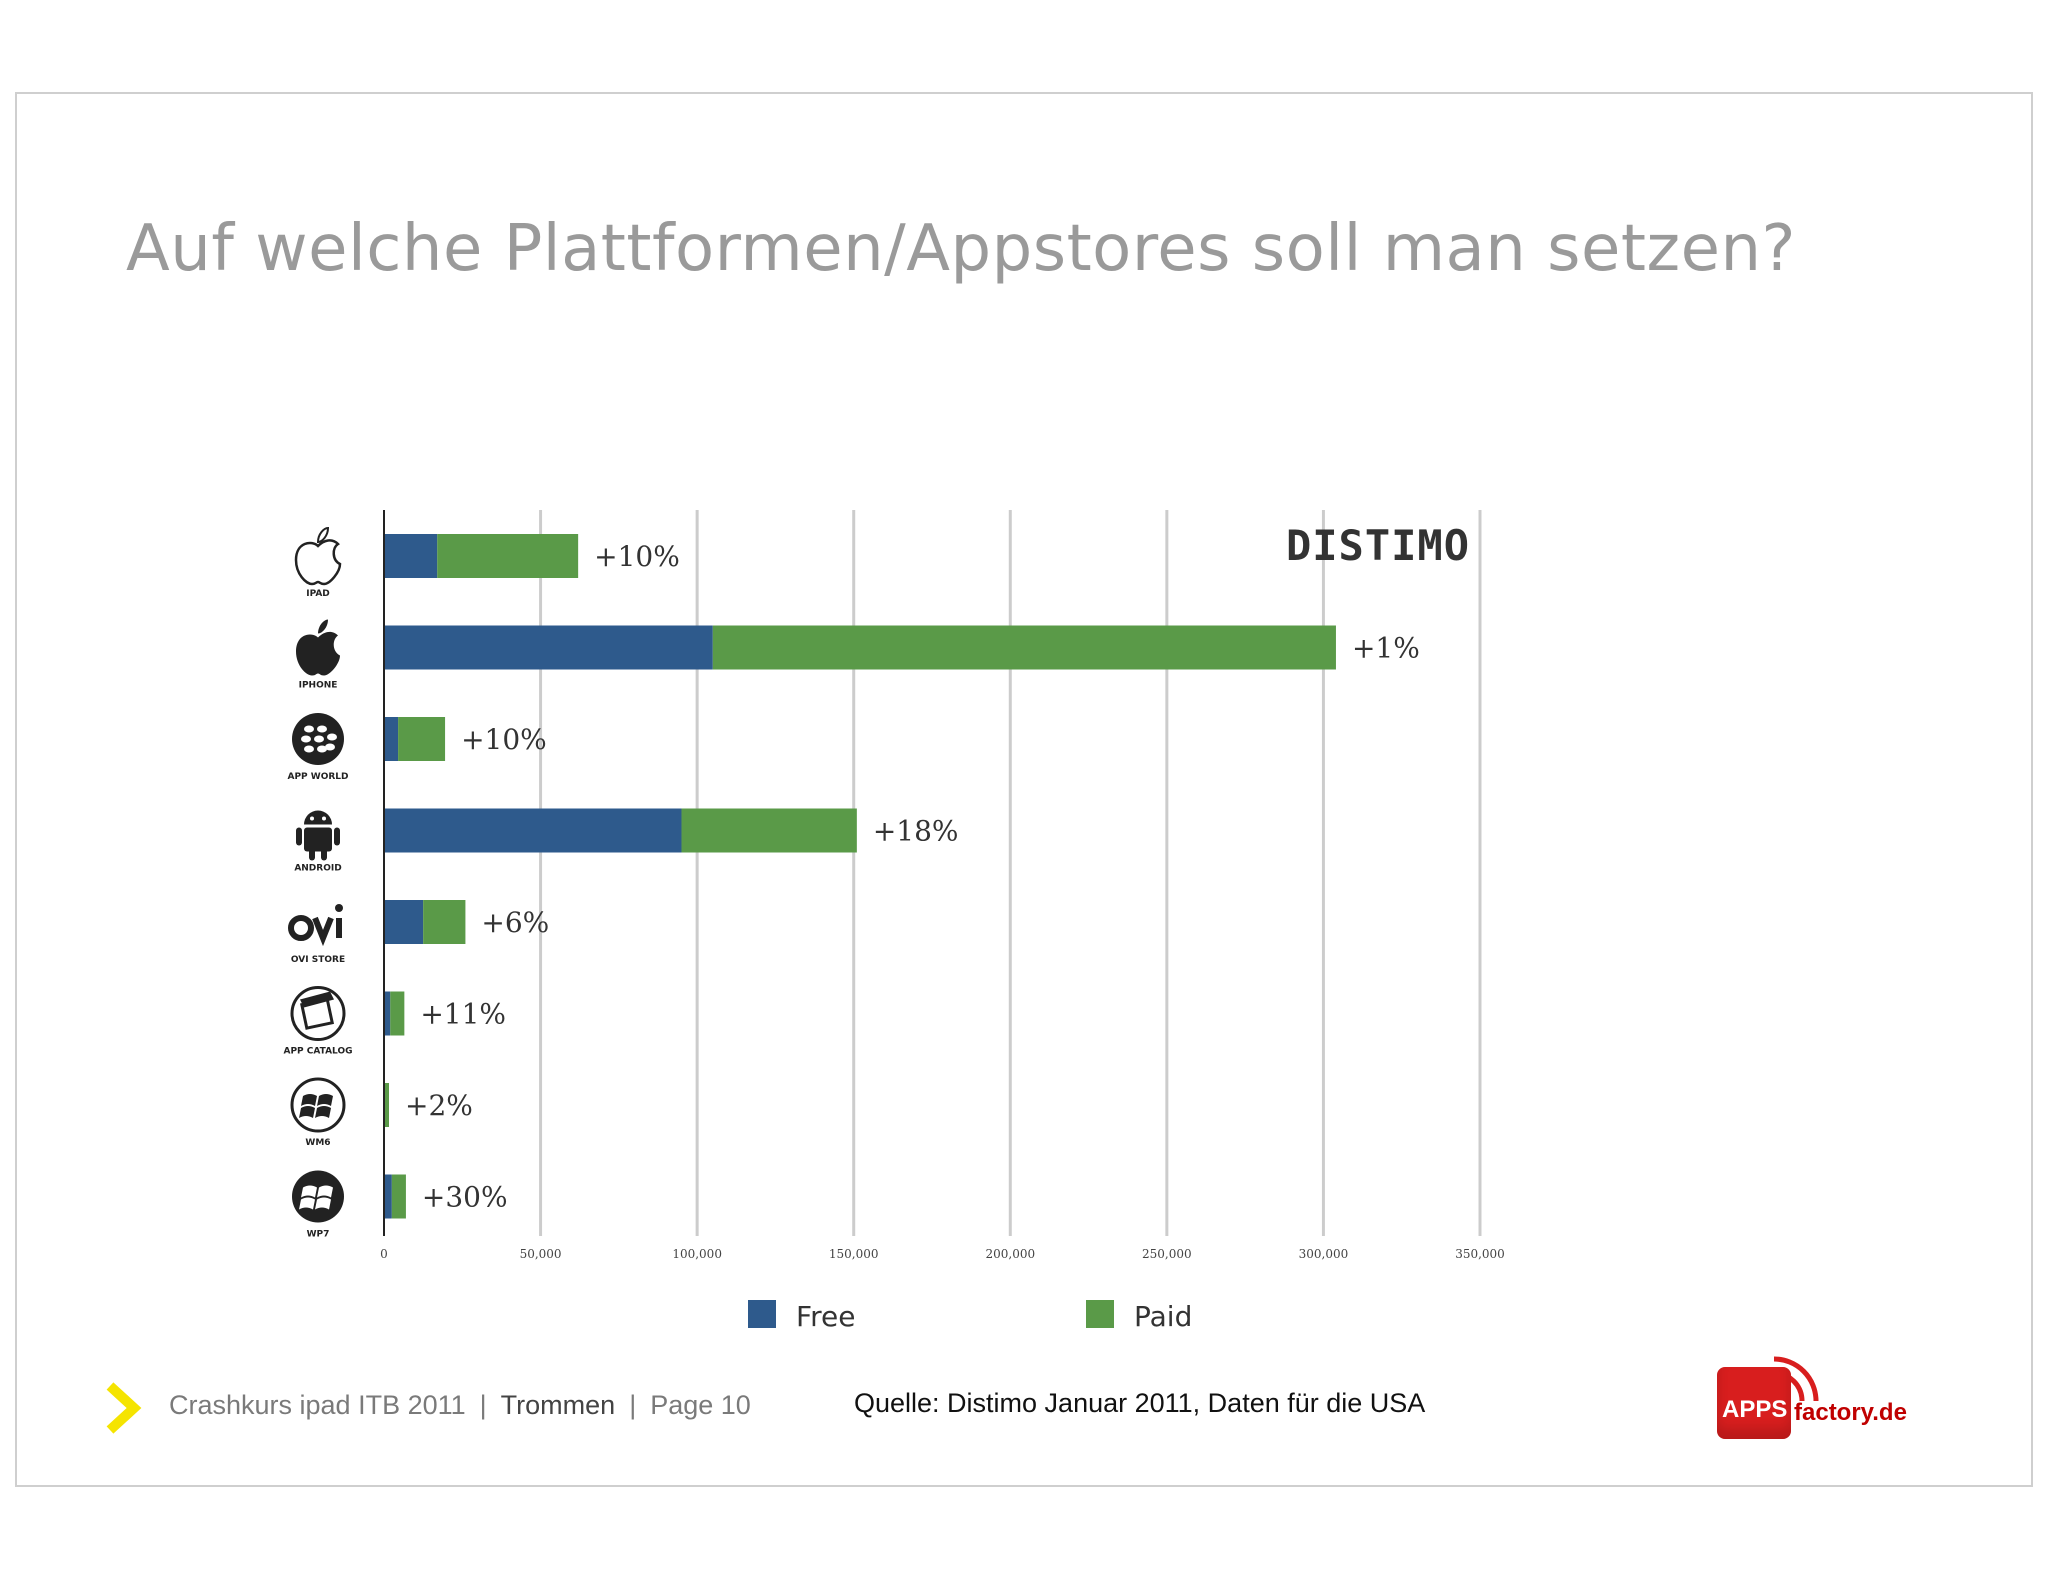 The image size is (2048, 1582). What do you see at coordinates (1163, 1316) in the screenshot?
I see `legend-paid-label: Paid` at bounding box center [1163, 1316].